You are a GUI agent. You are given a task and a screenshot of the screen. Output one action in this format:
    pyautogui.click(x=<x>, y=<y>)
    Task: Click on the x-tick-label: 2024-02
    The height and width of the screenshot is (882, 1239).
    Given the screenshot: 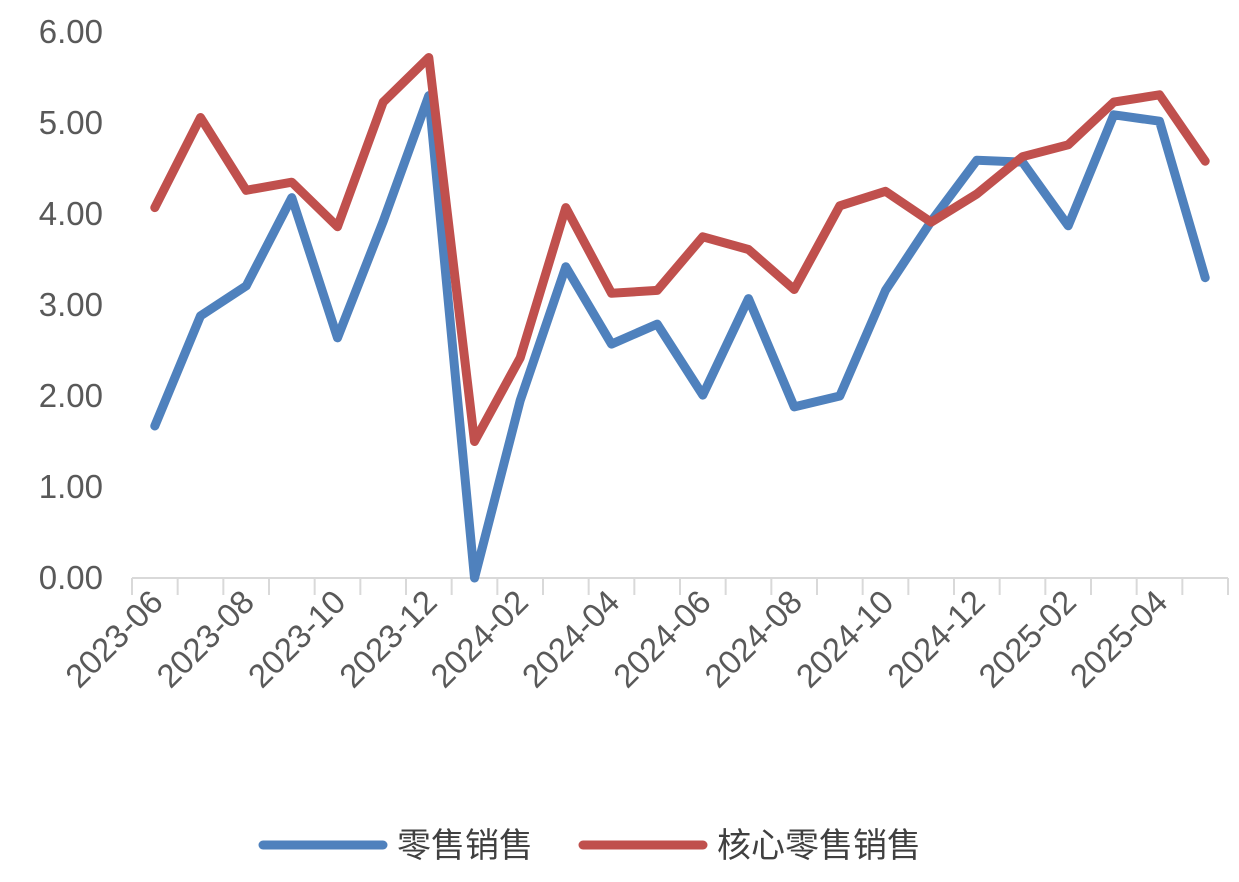 What is the action you would take?
    pyautogui.click(x=479, y=639)
    